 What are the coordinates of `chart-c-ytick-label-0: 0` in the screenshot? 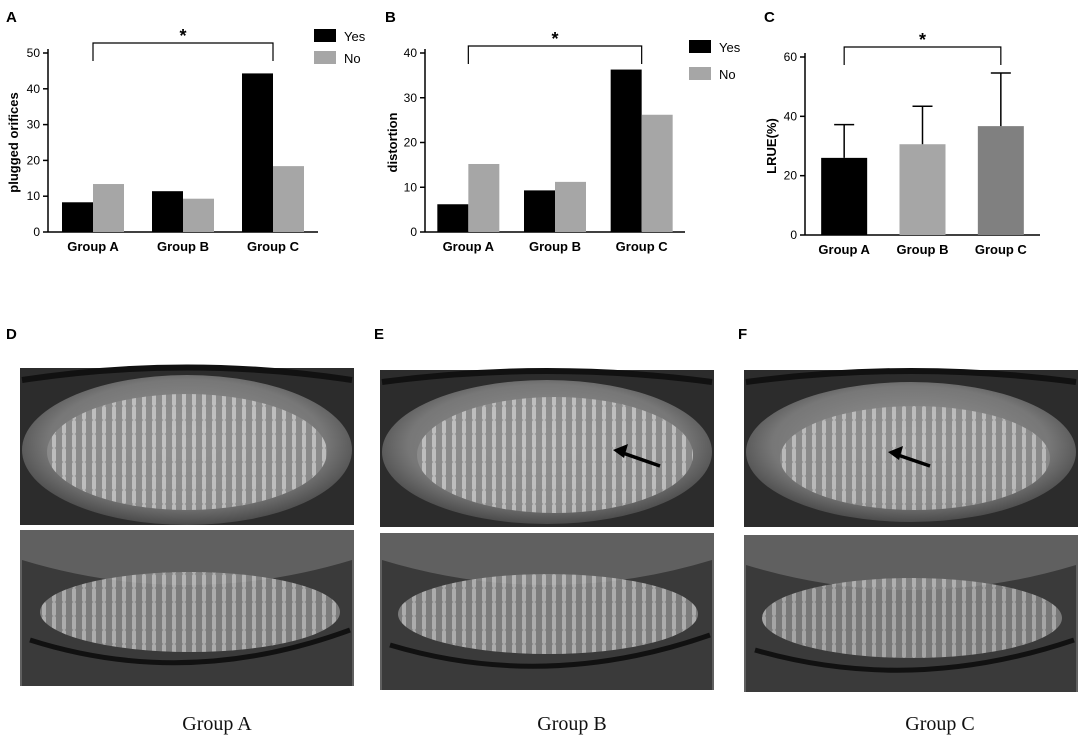 It's located at (793, 235).